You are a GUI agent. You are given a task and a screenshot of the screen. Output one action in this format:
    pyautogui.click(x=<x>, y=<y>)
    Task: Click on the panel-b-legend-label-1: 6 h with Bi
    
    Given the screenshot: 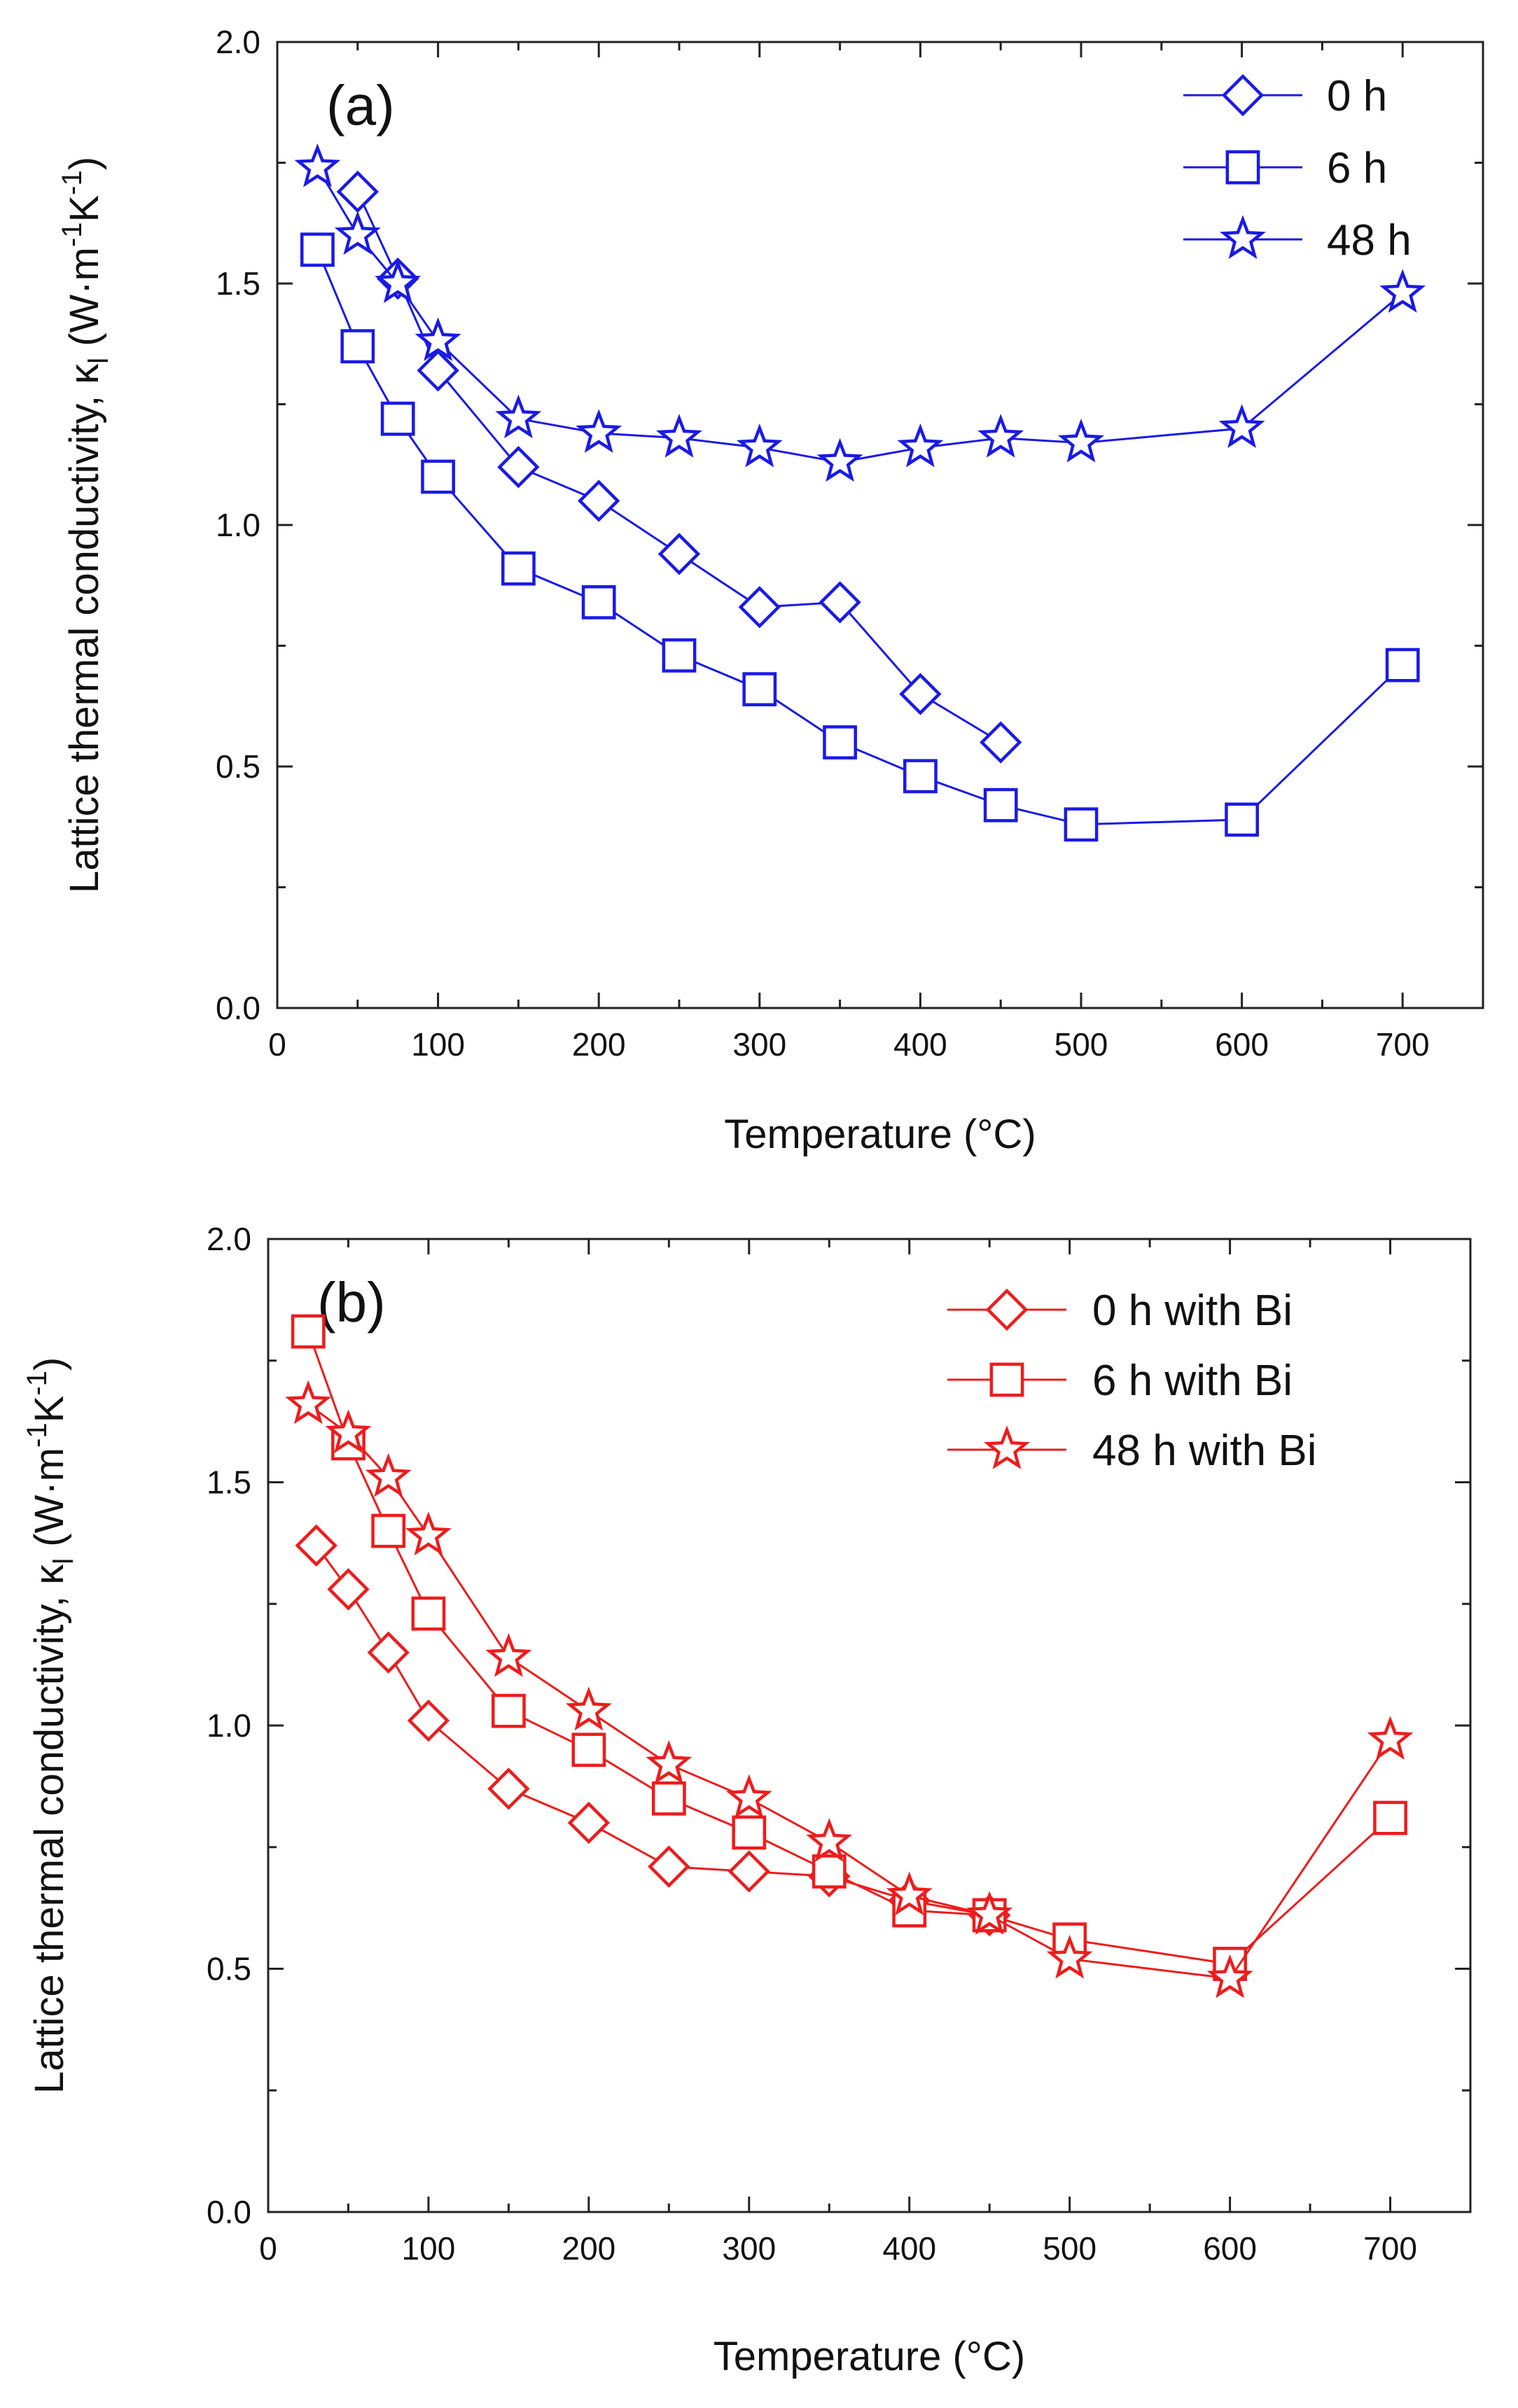 What is the action you would take?
    pyautogui.click(x=1192, y=1381)
    